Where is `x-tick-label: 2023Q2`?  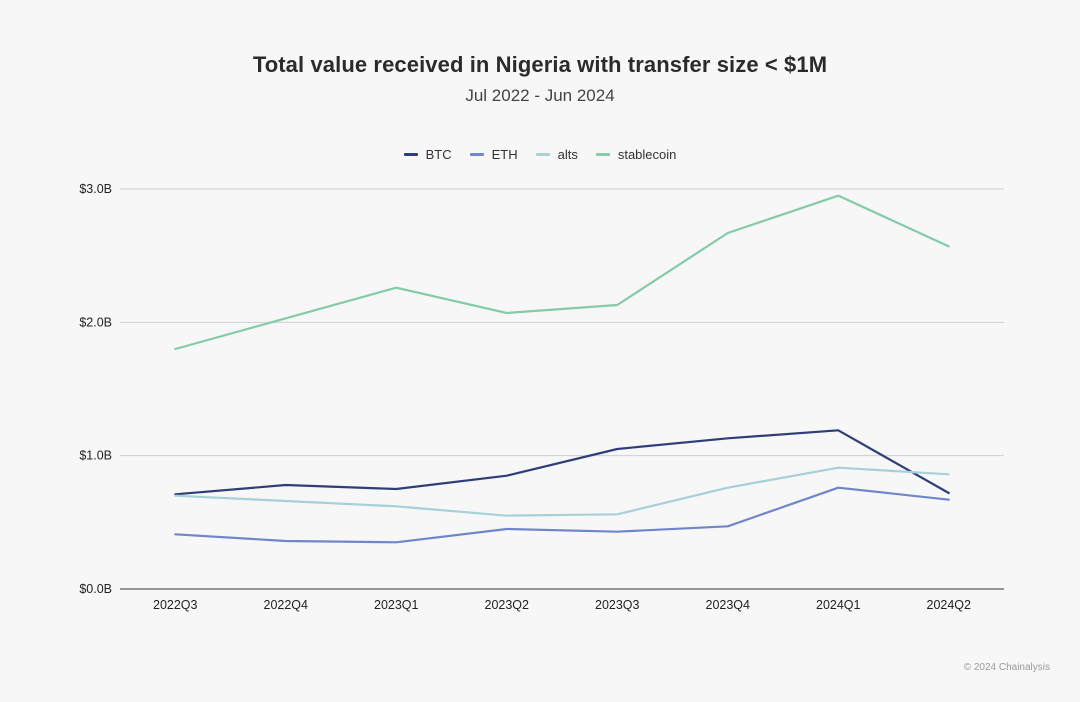
x-tick-label: 2023Q2 is located at coordinates (507, 605).